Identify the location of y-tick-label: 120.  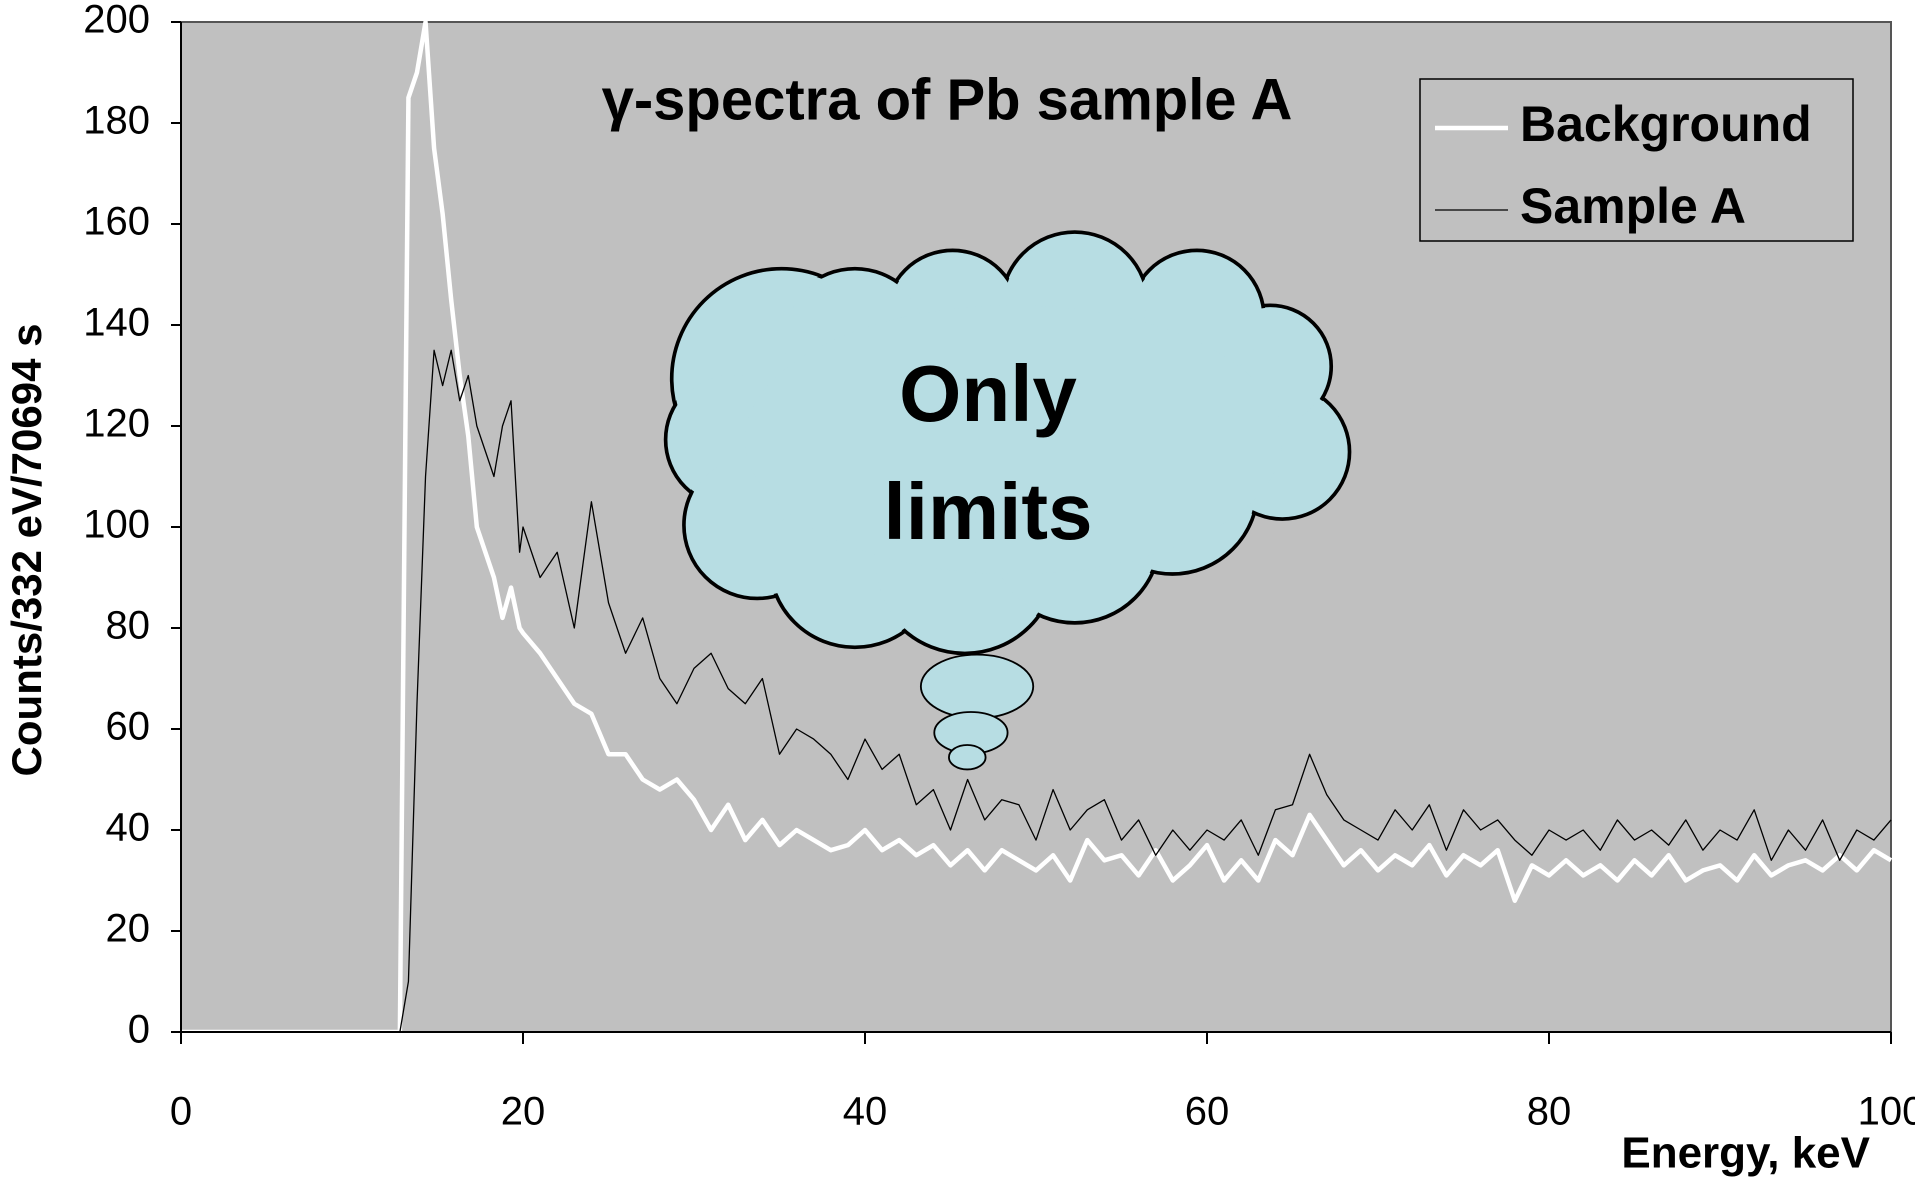
(116, 424).